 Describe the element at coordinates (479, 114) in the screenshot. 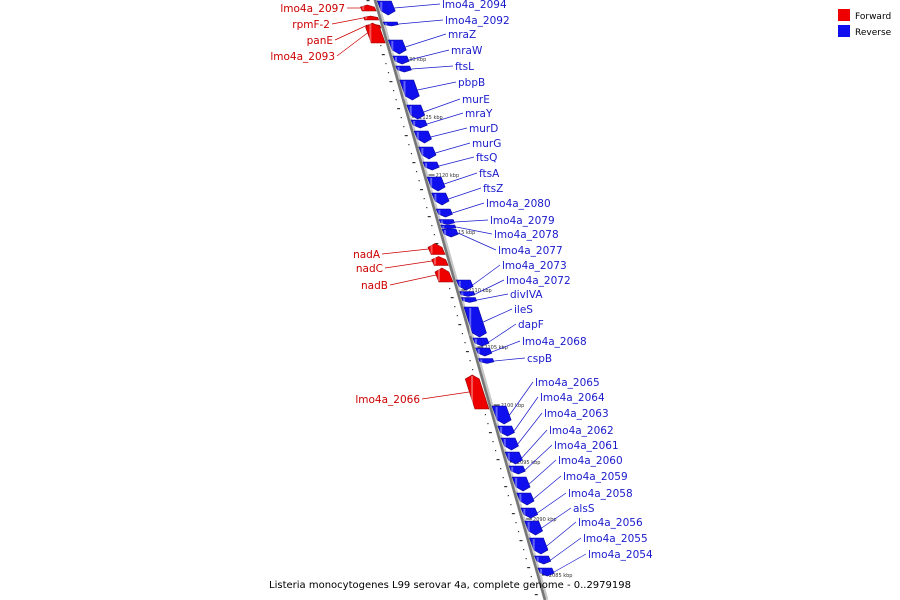

I see `gene-label: mraY` at that location.